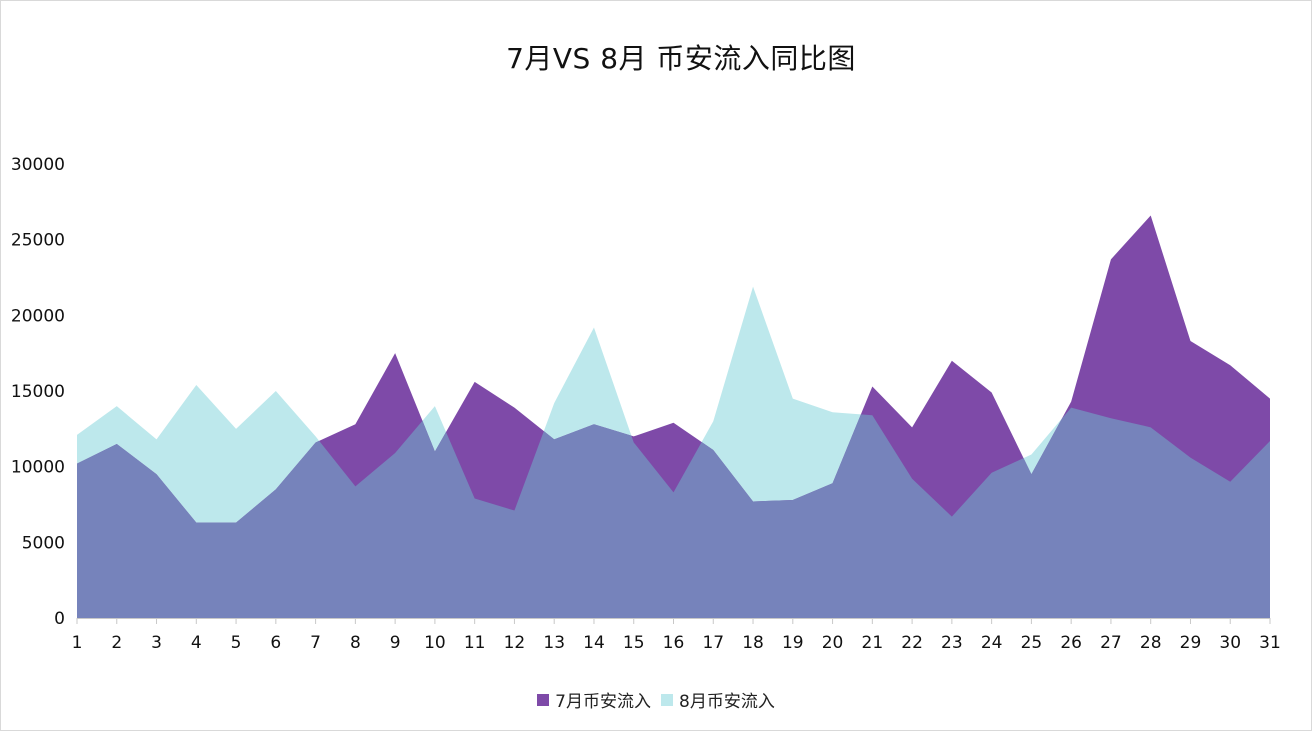  Describe the element at coordinates (674, 643) in the screenshot. I see `x-tick-label: 16` at that location.